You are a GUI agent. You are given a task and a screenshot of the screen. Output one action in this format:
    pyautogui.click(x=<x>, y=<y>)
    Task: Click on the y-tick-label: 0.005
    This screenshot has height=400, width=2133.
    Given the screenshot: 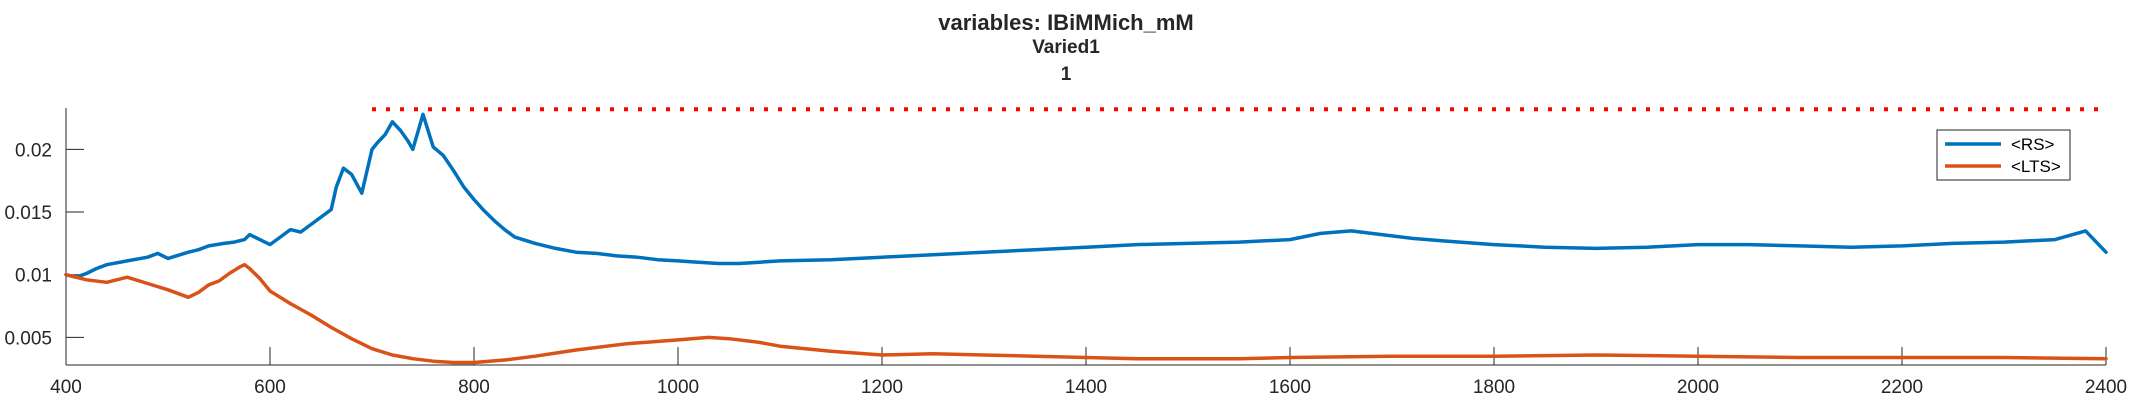 What is the action you would take?
    pyautogui.click(x=28, y=338)
    